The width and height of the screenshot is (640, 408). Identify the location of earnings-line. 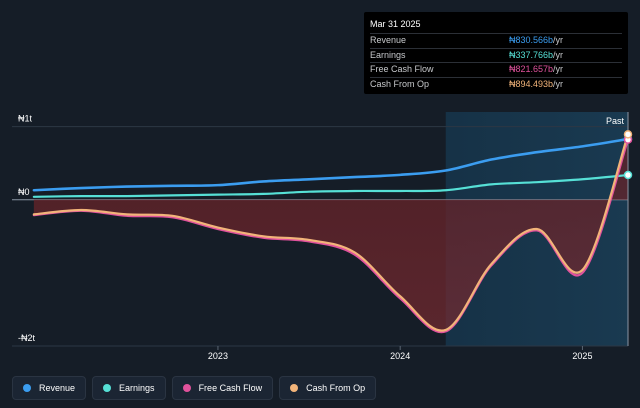
(331, 185).